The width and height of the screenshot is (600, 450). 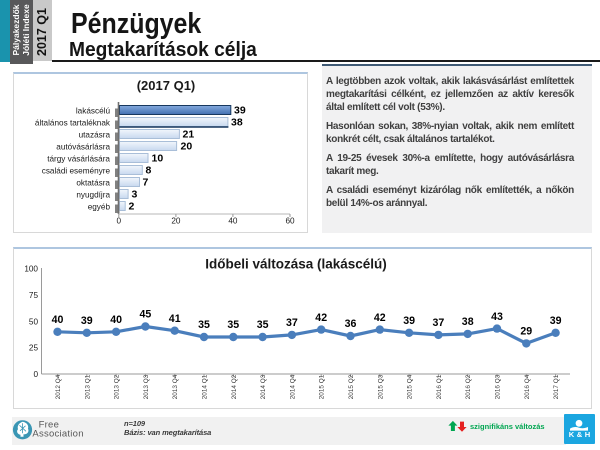 I want to click on svg-text: 41, so click(x=175, y=319).